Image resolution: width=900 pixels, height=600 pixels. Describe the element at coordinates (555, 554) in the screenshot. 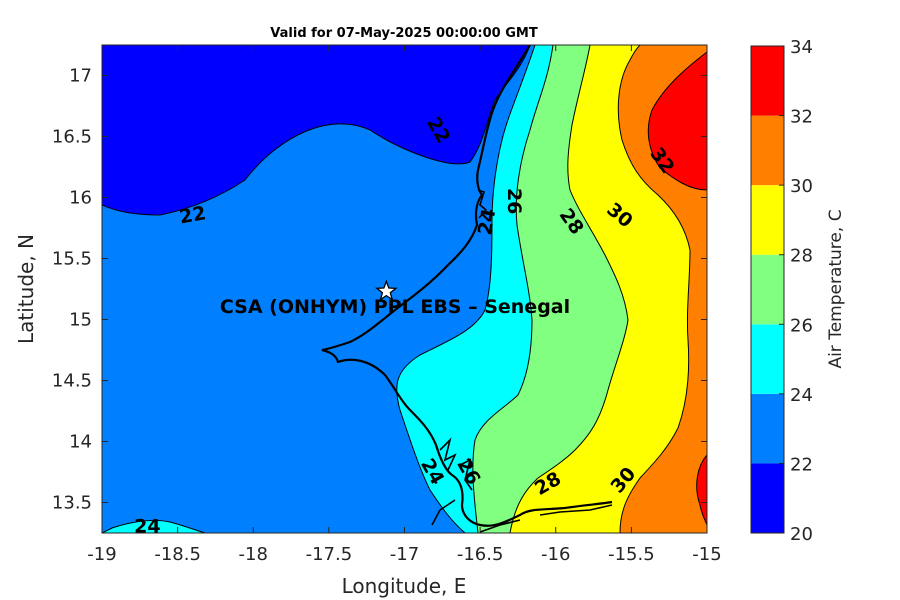

I see `x-tick-label: -16` at that location.